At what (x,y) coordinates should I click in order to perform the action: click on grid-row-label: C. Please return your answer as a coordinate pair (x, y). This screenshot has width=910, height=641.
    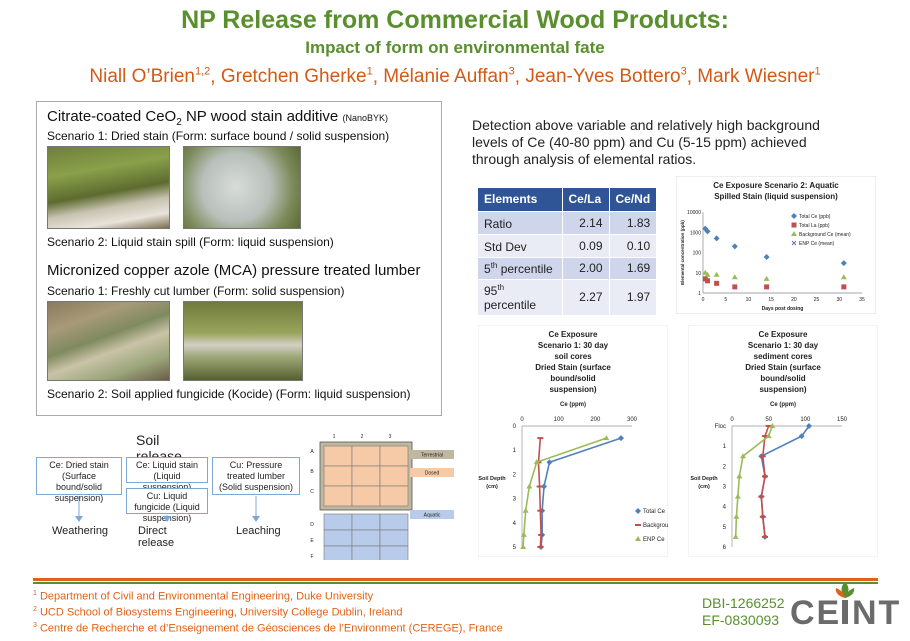
    Looking at the image, I should click on (312, 492).